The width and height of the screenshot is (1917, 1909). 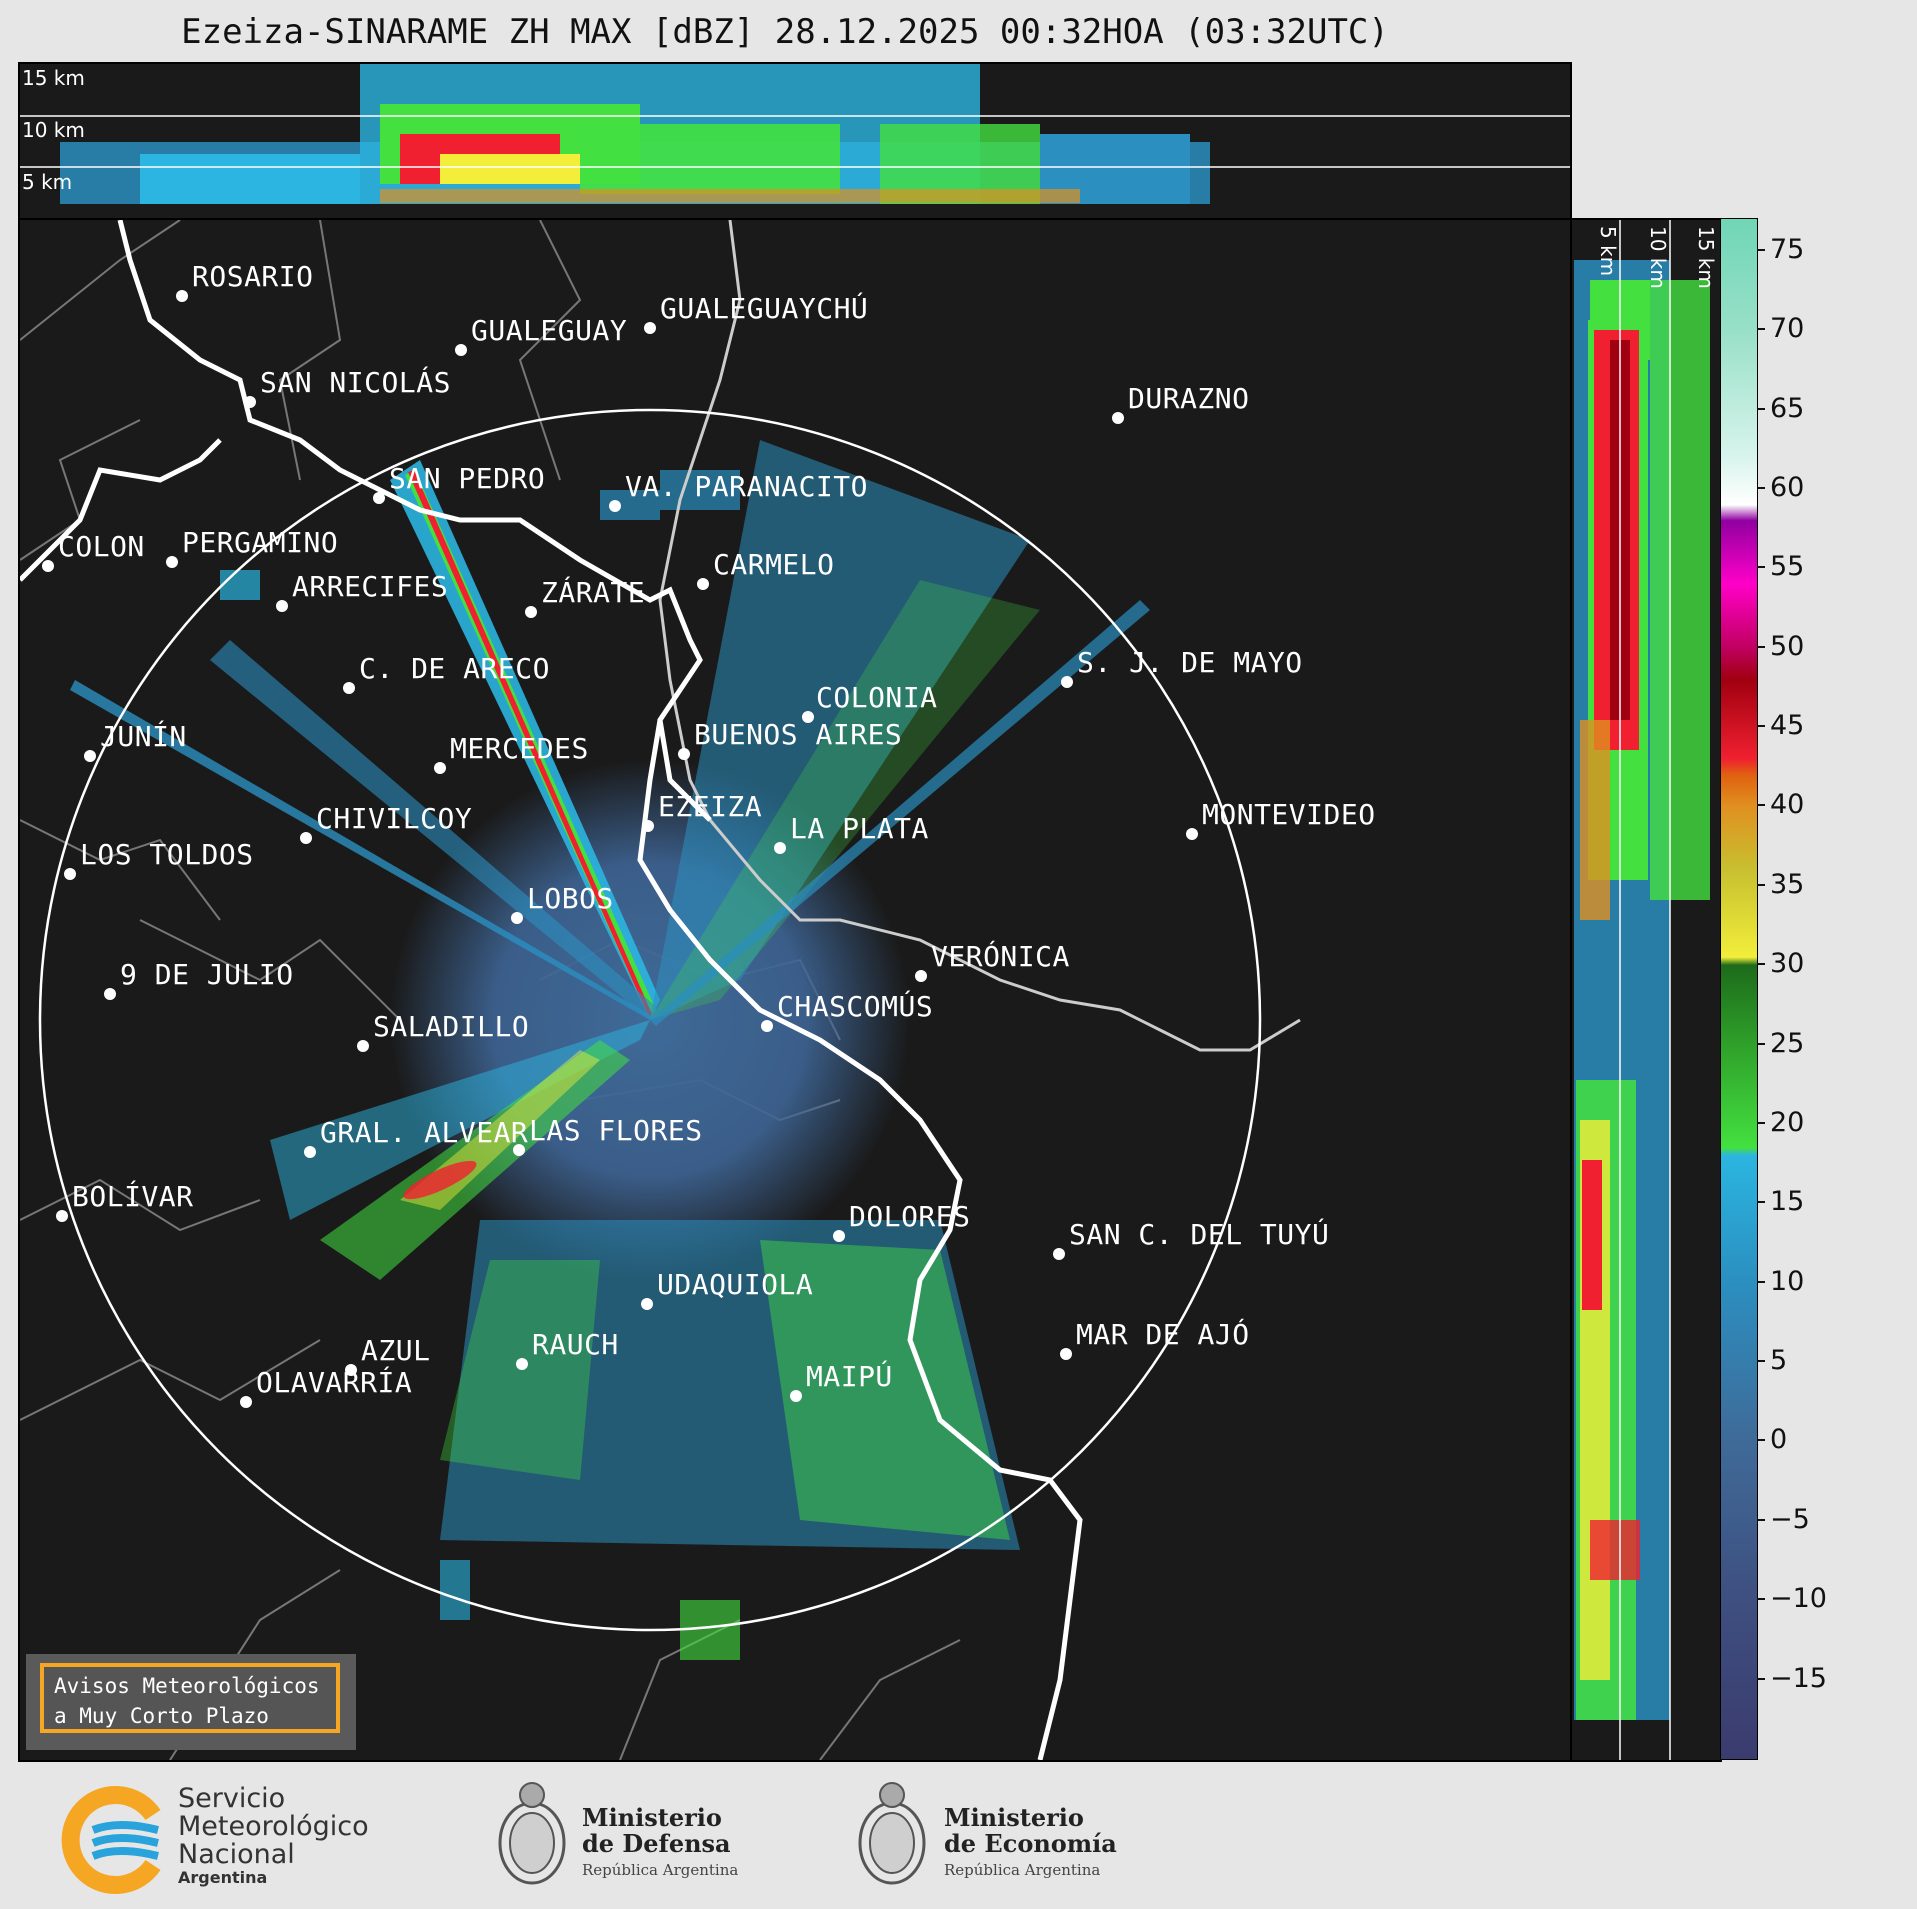 I want to click on notice-line-1: Avisos Meteorológicos, so click(x=187, y=1686).